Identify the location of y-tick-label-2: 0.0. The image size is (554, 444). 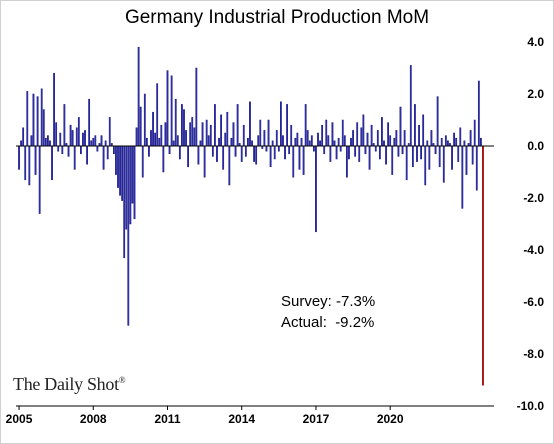
(535, 146).